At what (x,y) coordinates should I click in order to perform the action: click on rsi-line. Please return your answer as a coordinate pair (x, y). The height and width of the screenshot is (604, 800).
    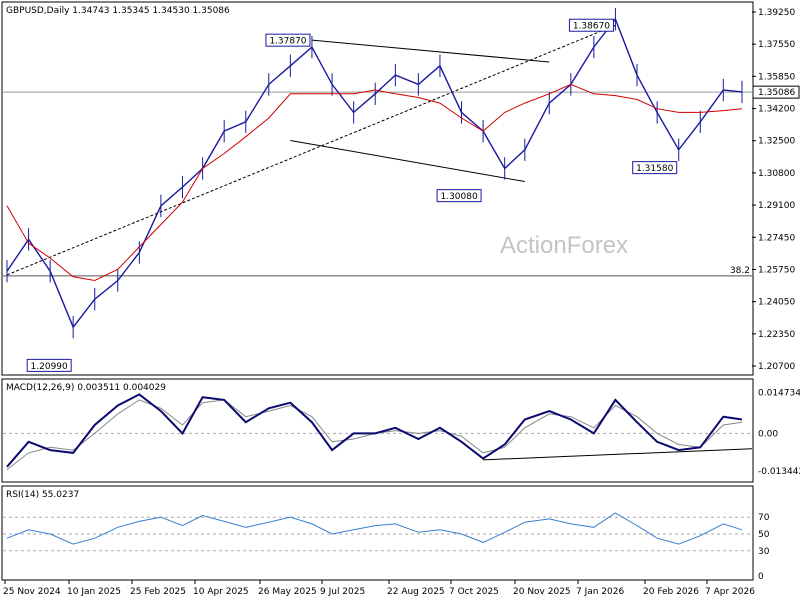
    Looking at the image, I should click on (374, 528).